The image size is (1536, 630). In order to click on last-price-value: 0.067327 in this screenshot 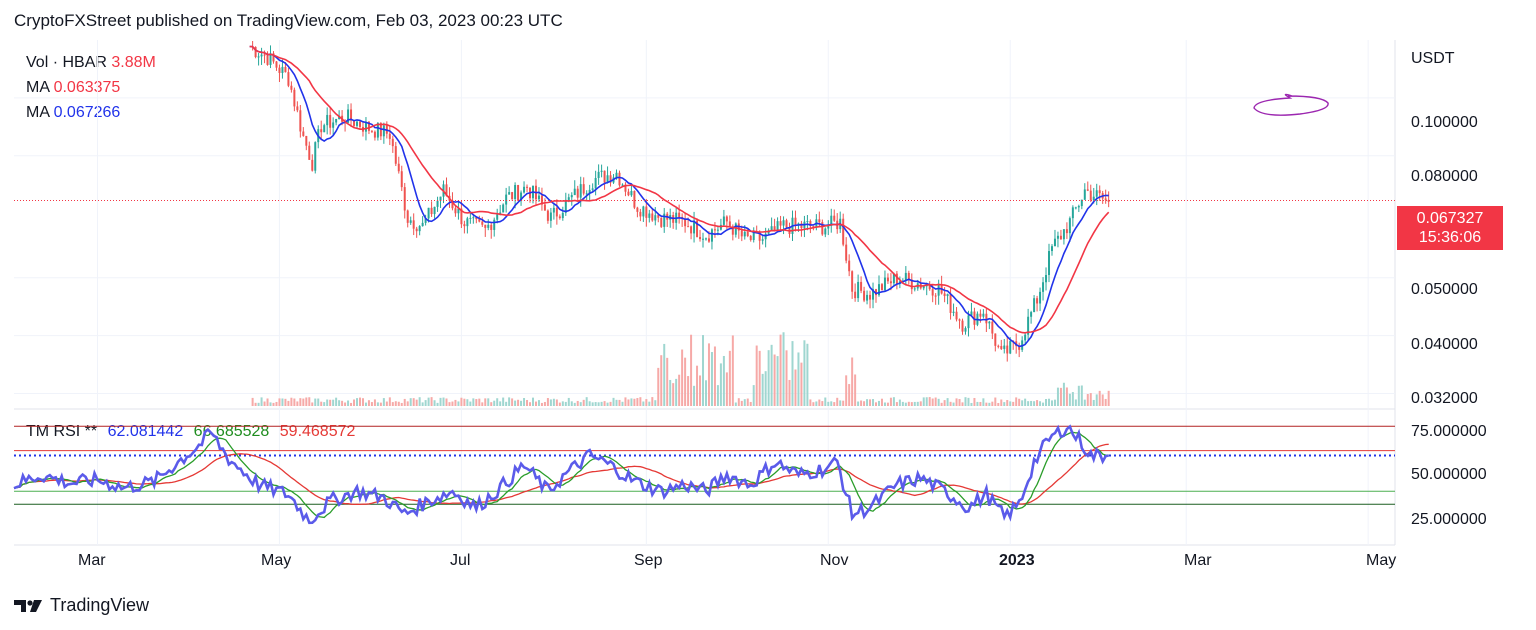, I will do `click(1450, 218)`.